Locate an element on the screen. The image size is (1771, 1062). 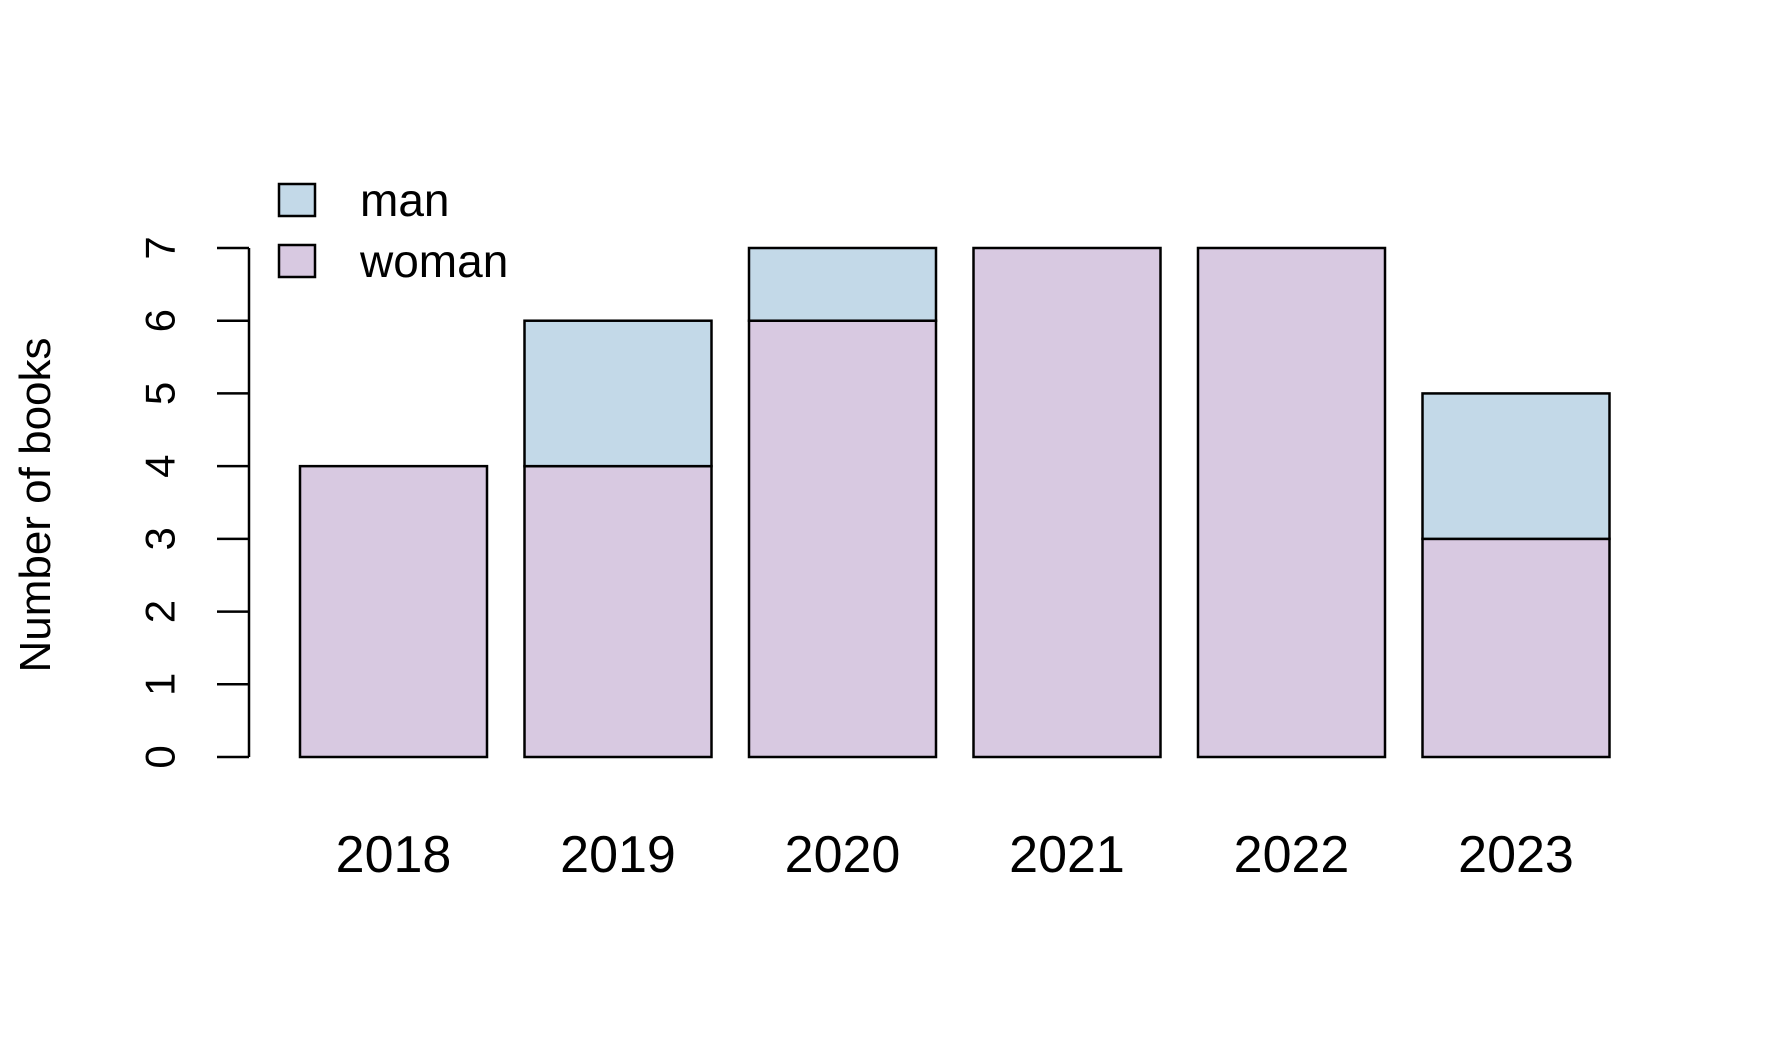
y-tick-label: 5 is located at coordinates (160, 393).